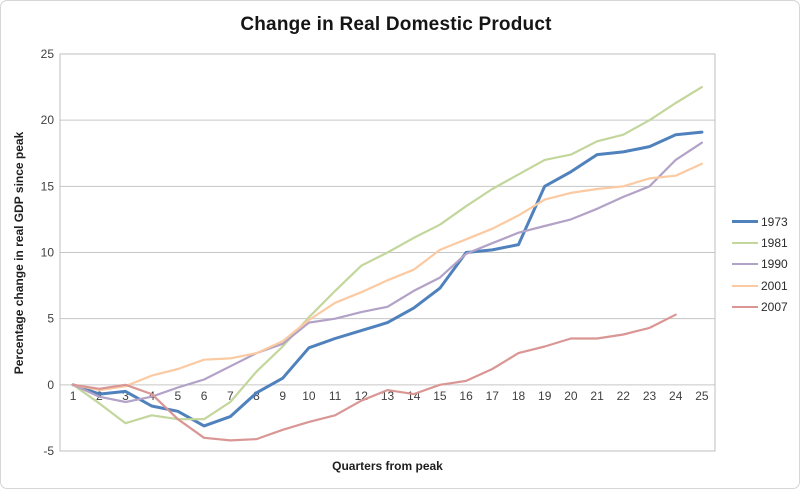 This screenshot has width=800, height=489. I want to click on legend-swatch-1981, so click(745, 242).